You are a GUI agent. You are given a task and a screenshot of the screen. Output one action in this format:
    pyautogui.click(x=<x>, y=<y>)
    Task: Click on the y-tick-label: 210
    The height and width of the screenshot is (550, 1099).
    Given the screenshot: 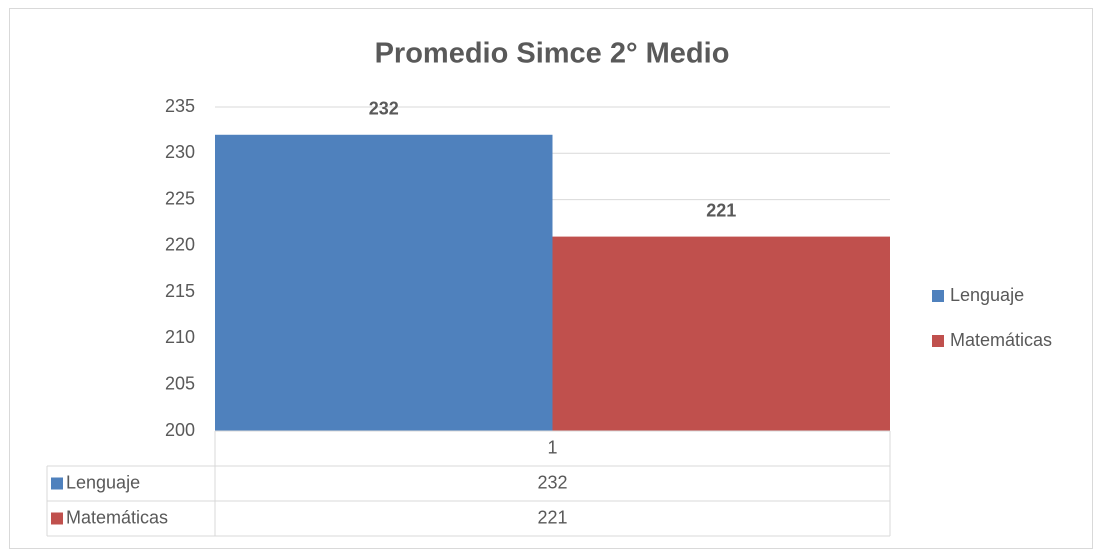 What is the action you would take?
    pyautogui.click(x=180, y=337)
    